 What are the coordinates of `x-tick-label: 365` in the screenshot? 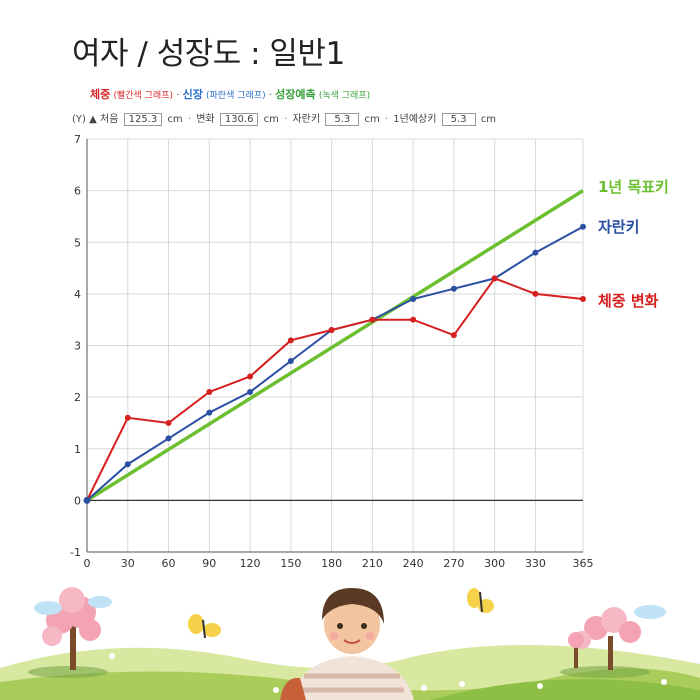 It's located at (583, 563).